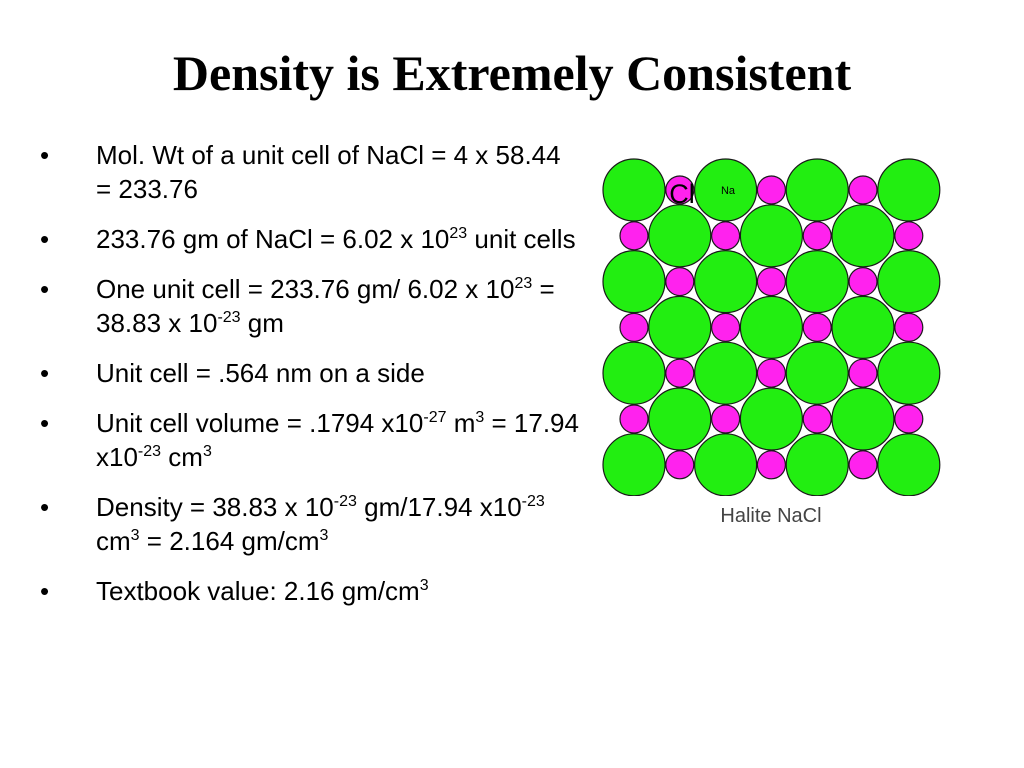  Describe the element at coordinates (337, 440) in the screenshot. I see `bullet-text: = 17.94 x10` at that location.